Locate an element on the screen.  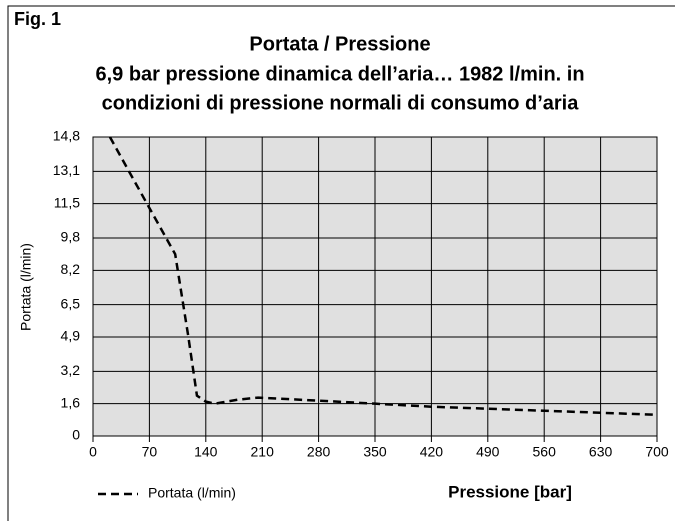
figure-label: Fig. 1 is located at coordinates (37, 19).